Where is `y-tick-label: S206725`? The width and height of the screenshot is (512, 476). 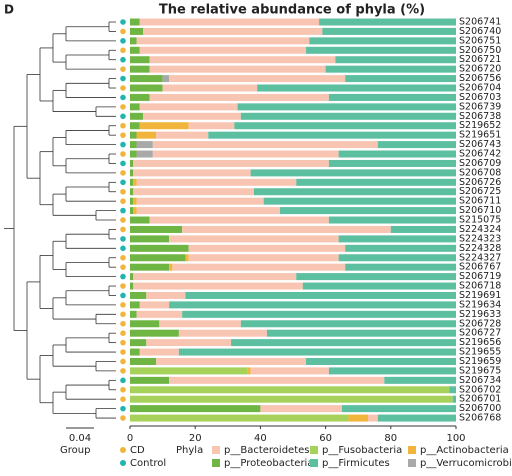
y-tick-label: S206725 is located at coordinates (480, 191).